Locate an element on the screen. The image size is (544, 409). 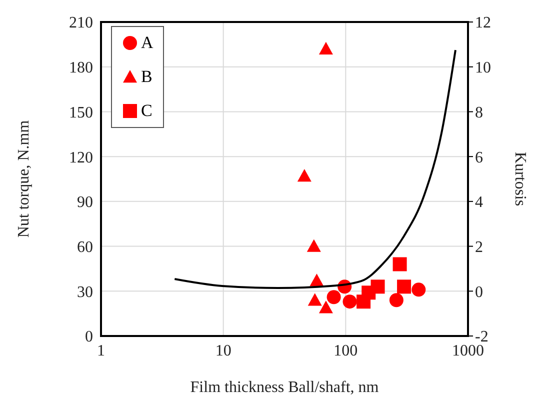
y-tick-label: 210 is located at coordinates (81, 23).